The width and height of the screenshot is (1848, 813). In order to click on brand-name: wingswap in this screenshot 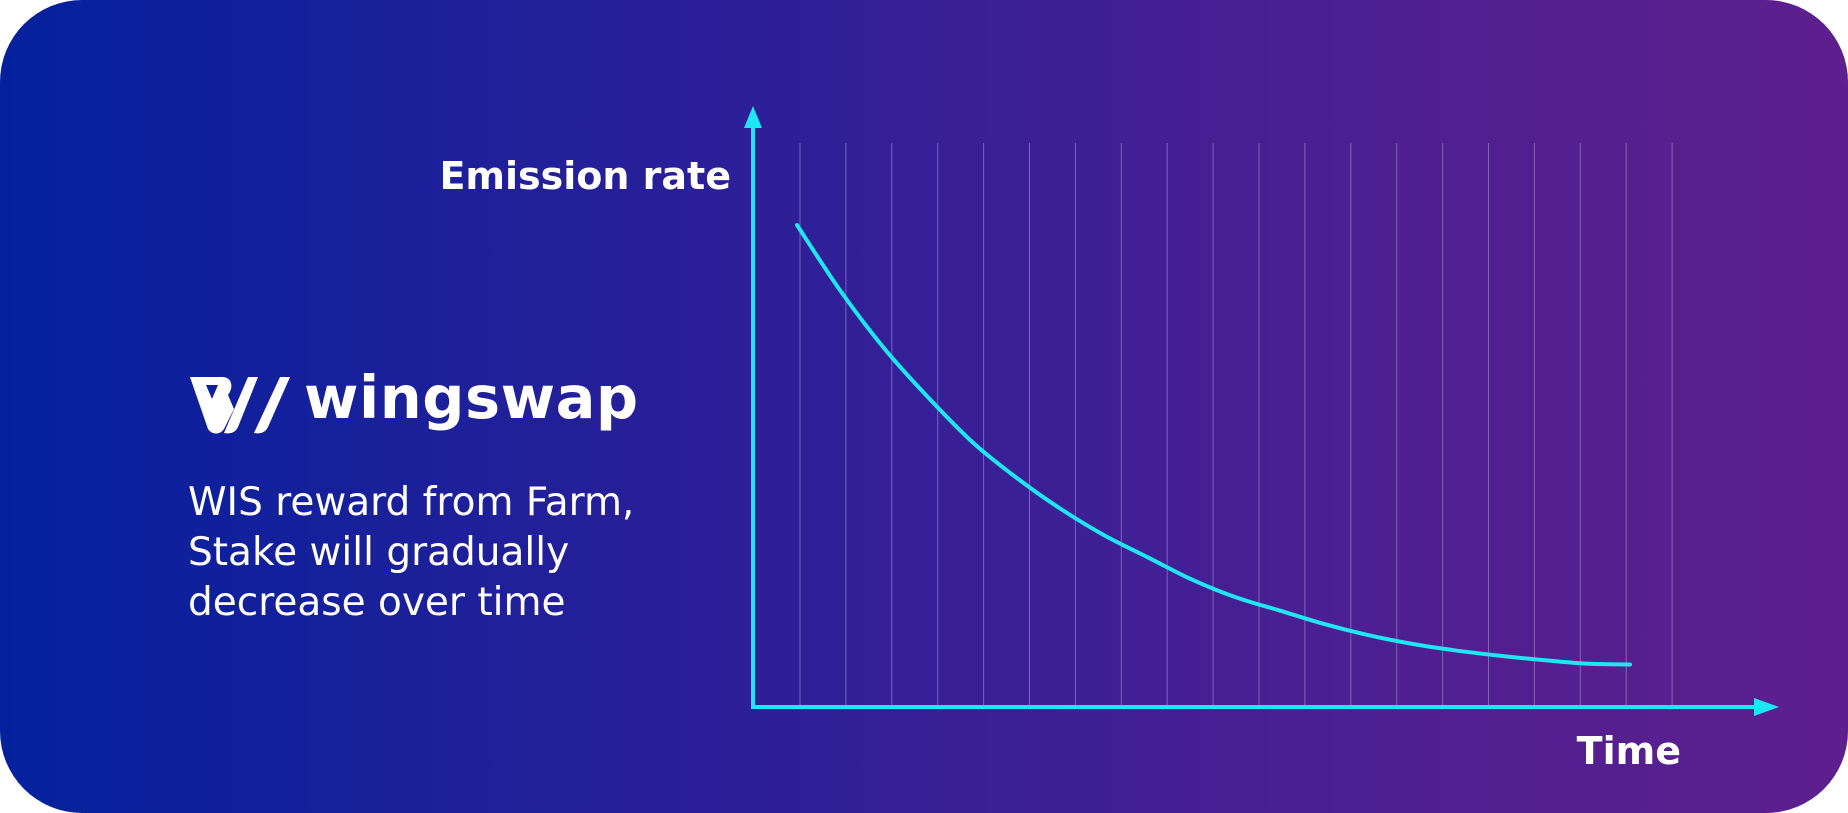, I will do `click(471, 397)`.